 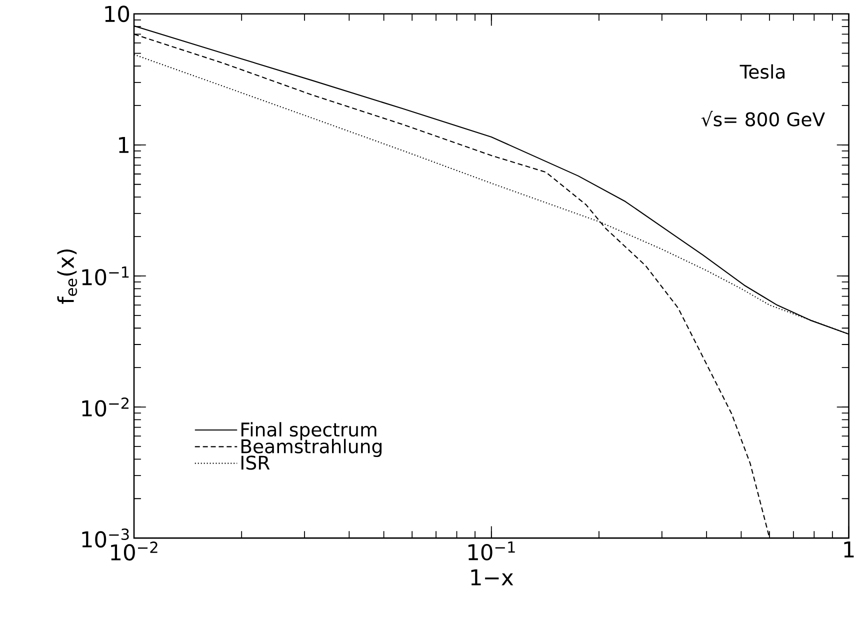 I want to click on y-tick-label: 10$^{−2}$, so click(x=105, y=406).